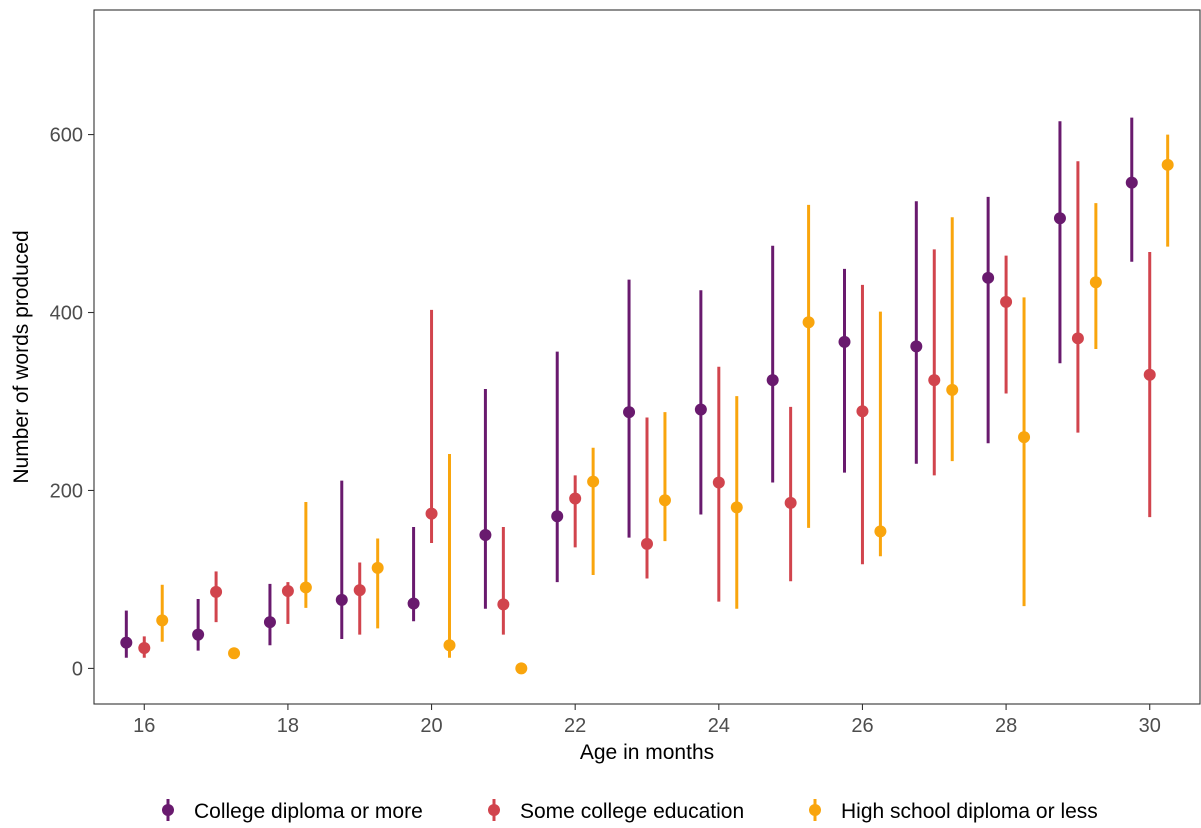 This screenshot has width=1201, height=828. I want to click on legend-label: College diploma or more, so click(308, 811).